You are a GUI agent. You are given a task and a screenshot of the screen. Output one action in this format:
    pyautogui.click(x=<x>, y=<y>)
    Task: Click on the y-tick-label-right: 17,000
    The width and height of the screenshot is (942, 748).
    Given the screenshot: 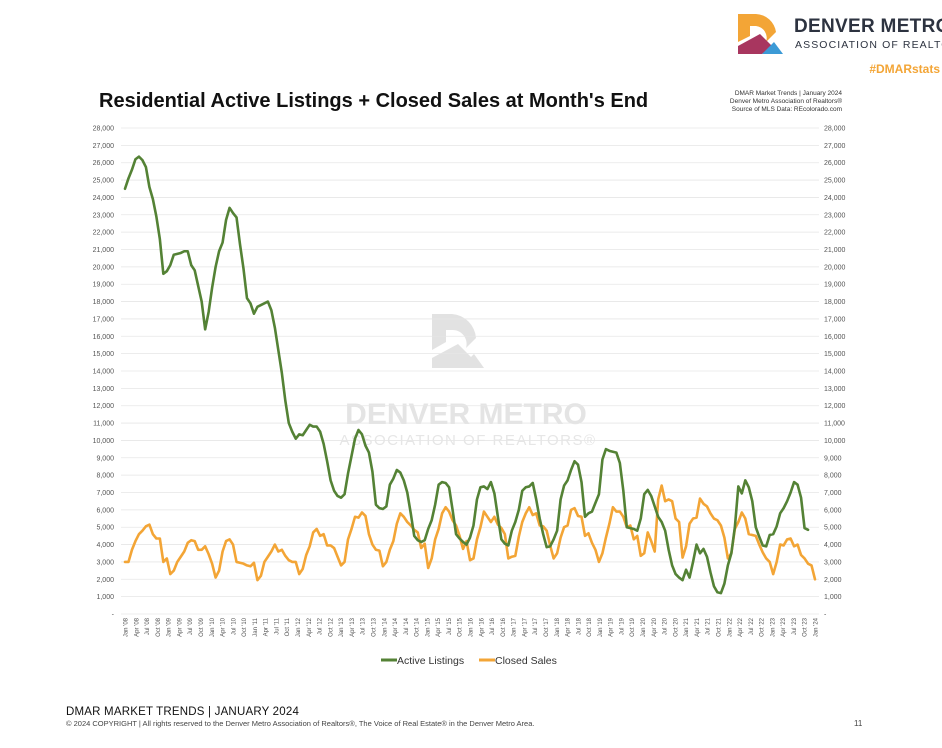 What is the action you would take?
    pyautogui.click(x=835, y=319)
    